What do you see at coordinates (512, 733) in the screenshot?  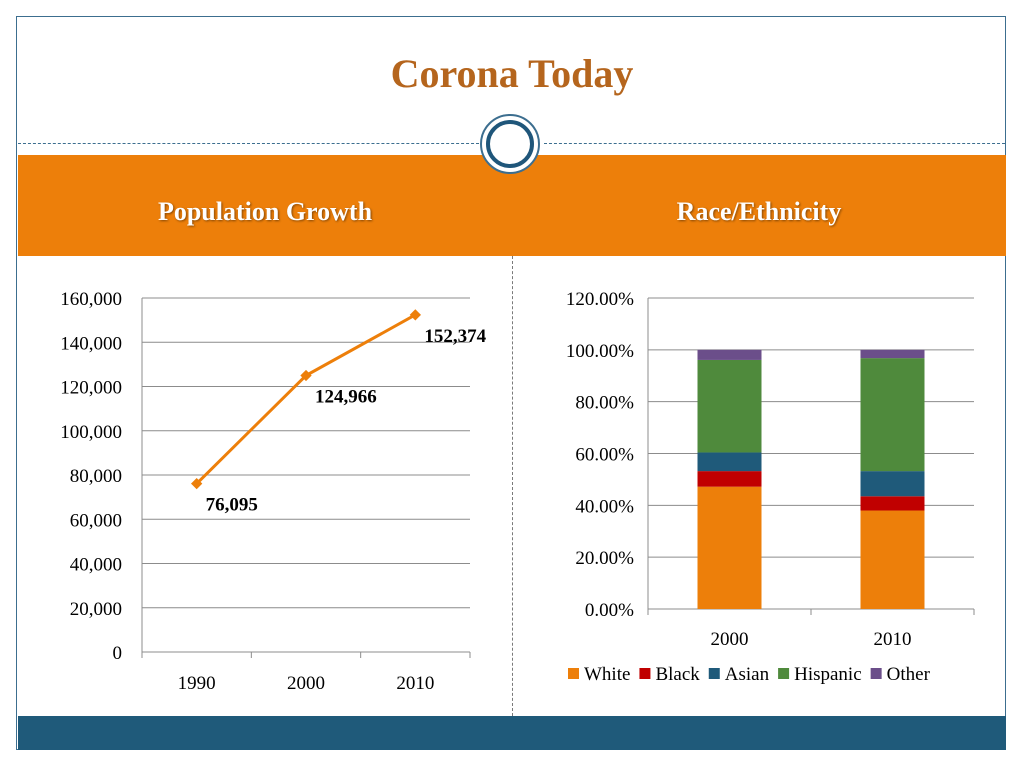 I see `footer-bar` at bounding box center [512, 733].